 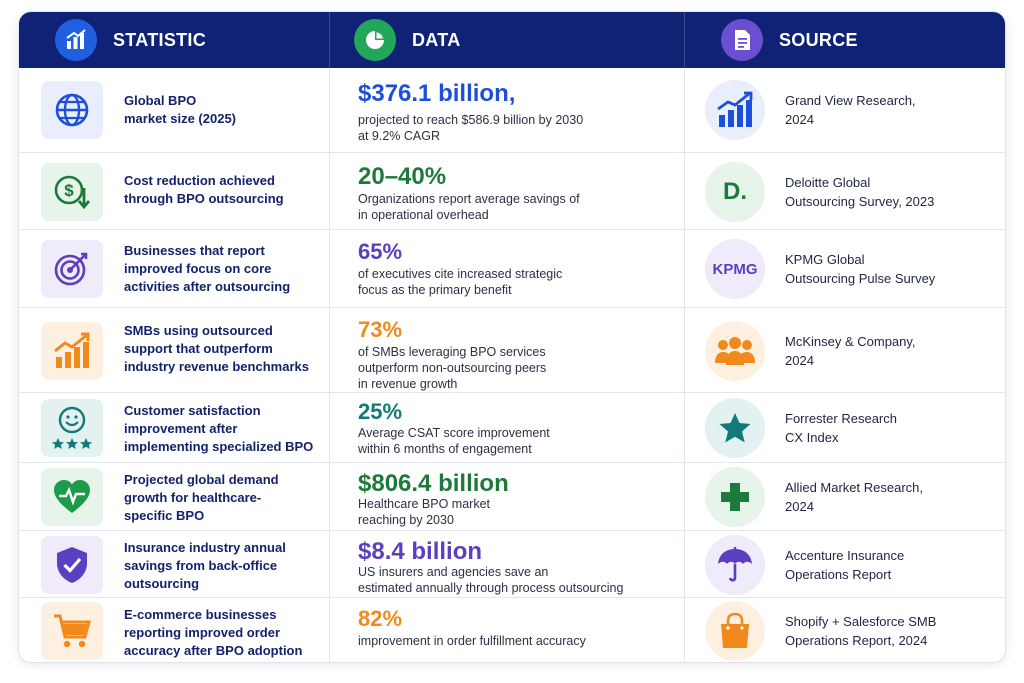 I want to click on source-label: Allied Market Research, 2024, so click(x=854, y=497).